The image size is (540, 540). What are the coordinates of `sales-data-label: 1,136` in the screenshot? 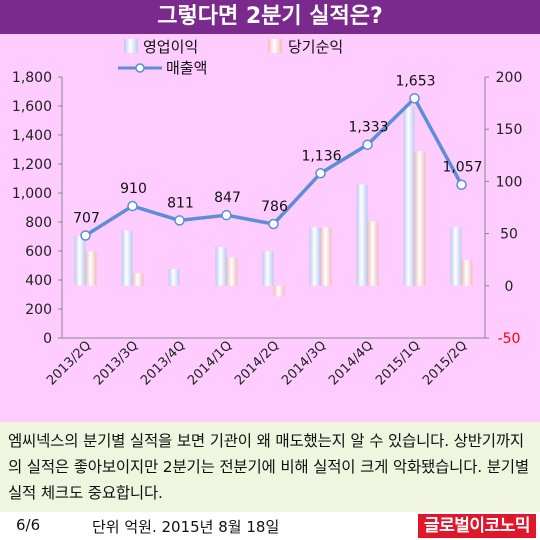 It's located at (321, 156).